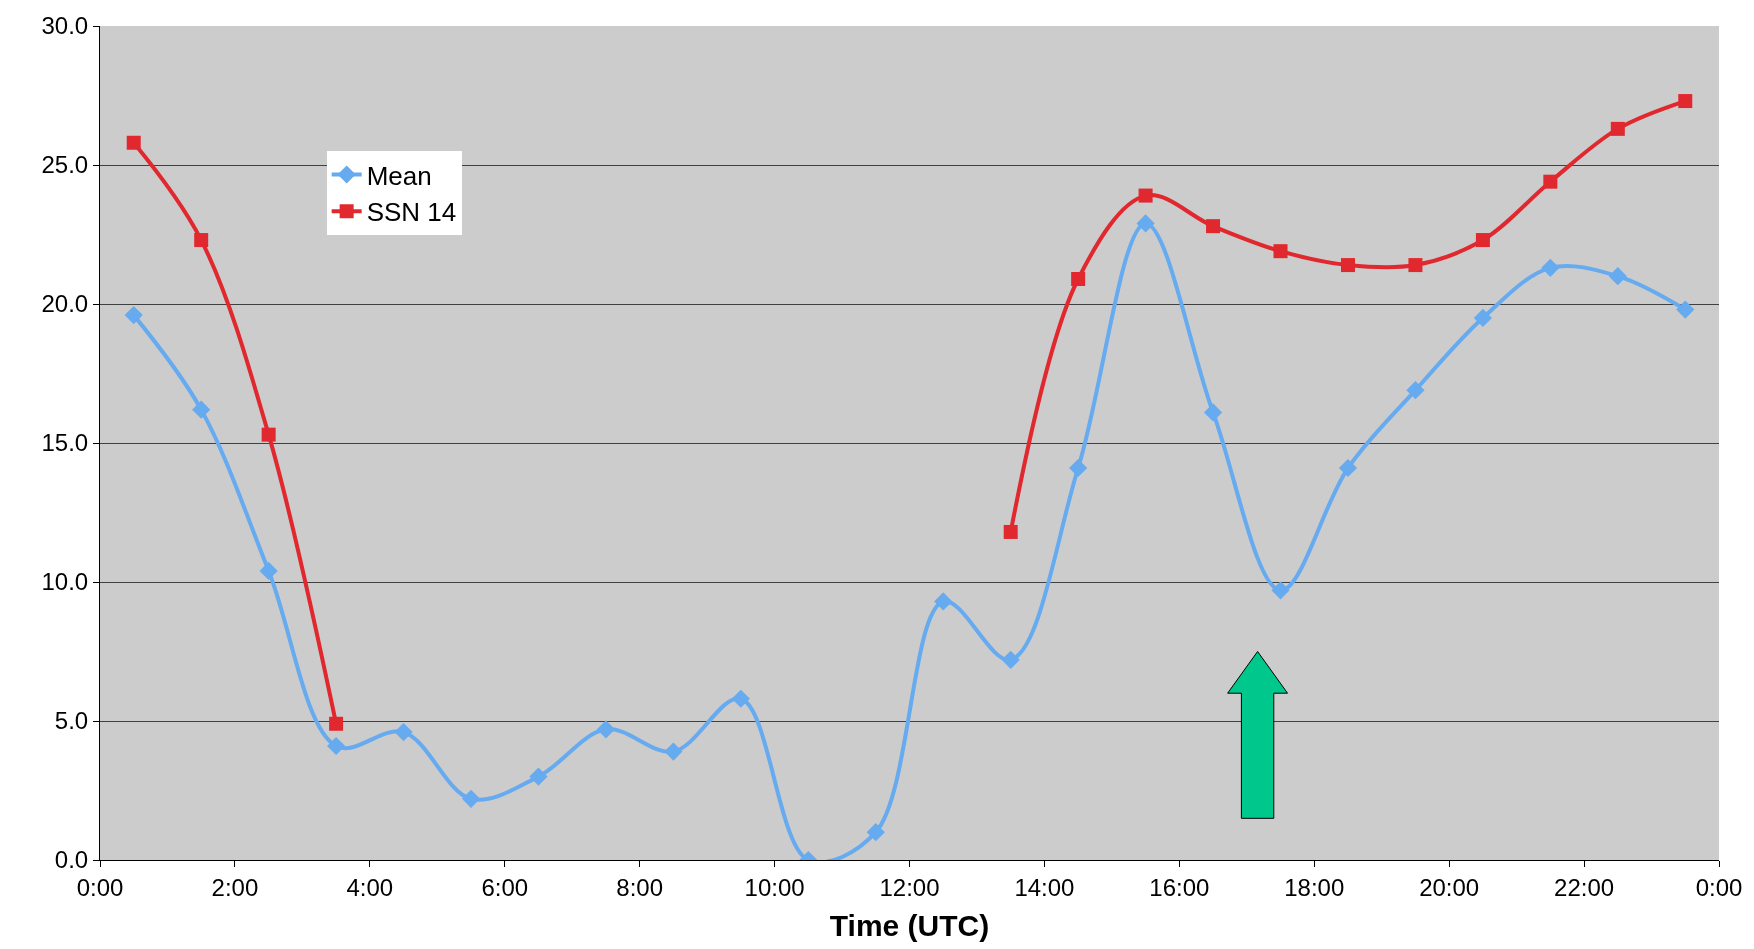 The image size is (1754, 949). Describe the element at coordinates (774, 887) in the screenshot. I see `x-tick-label: 10:00` at that location.